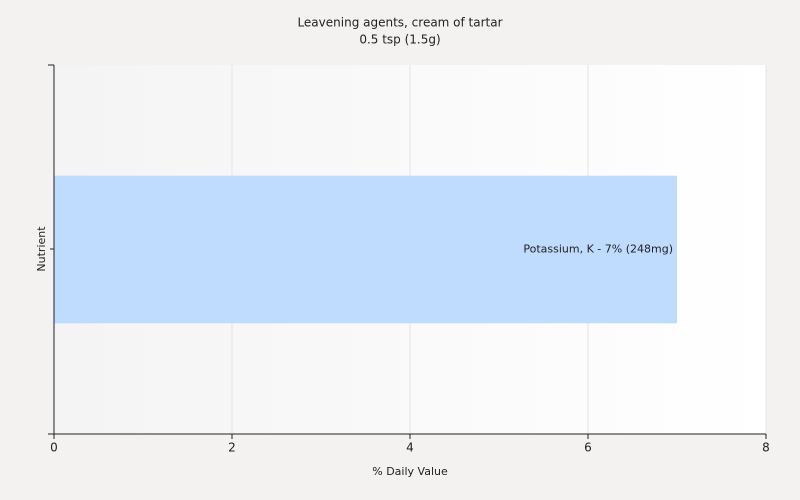 This screenshot has height=500, width=800. I want to click on y-axis-label: Nutrient, so click(41, 249).